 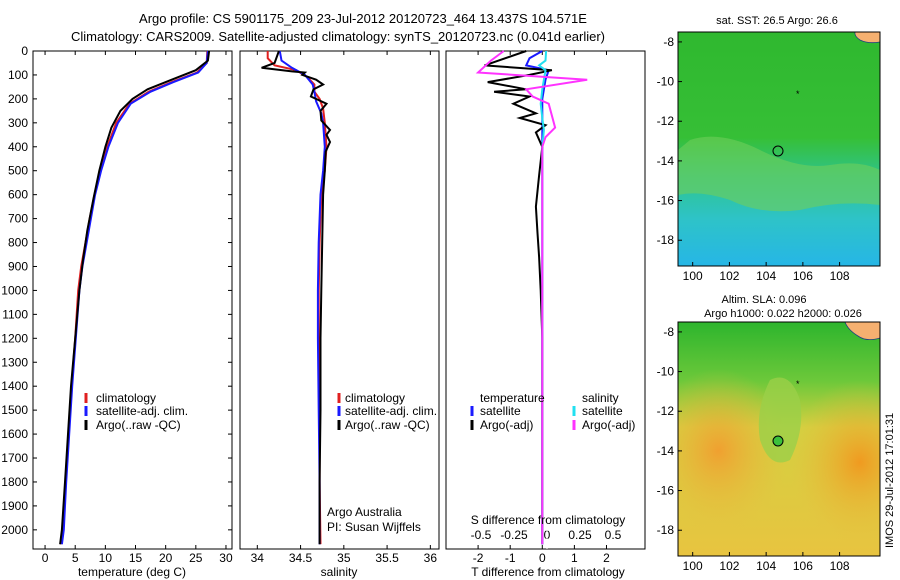 I want to click on s-difference-axis: -0.5-0.2500.250.5, so click(x=546, y=535).